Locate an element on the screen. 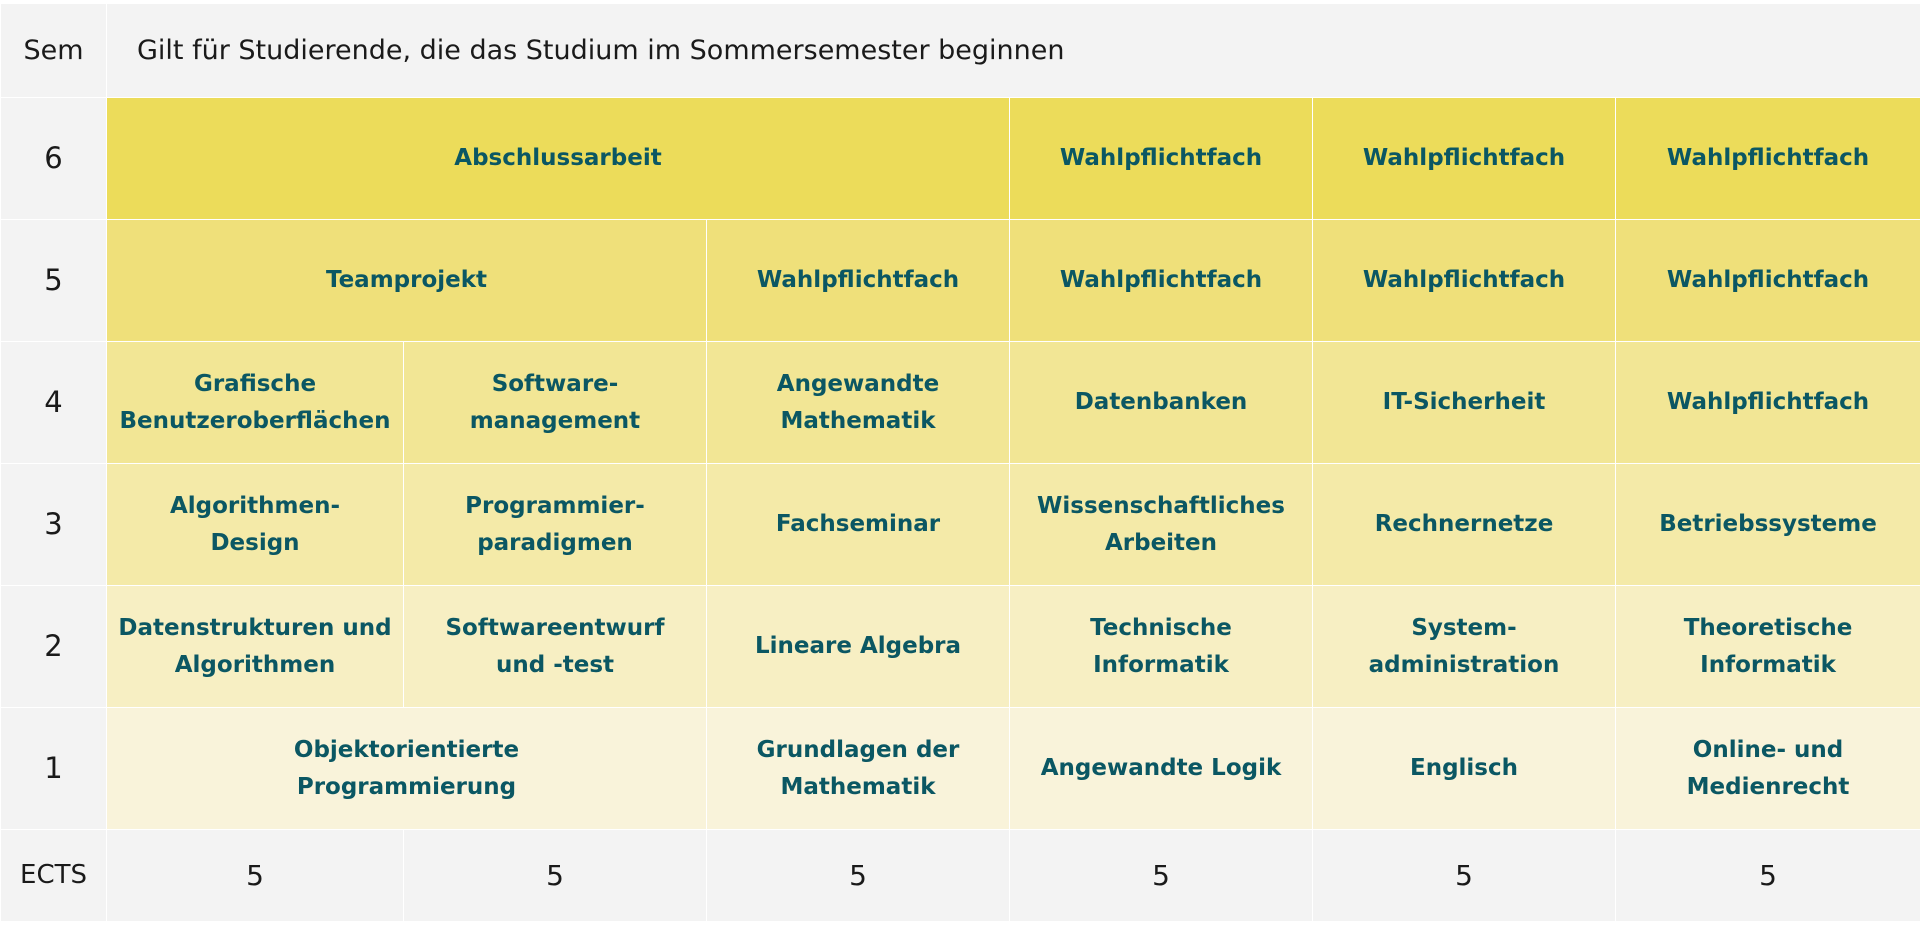 This screenshot has height=931, width=1920. module-cell: System- administration is located at coordinates (1464, 646).